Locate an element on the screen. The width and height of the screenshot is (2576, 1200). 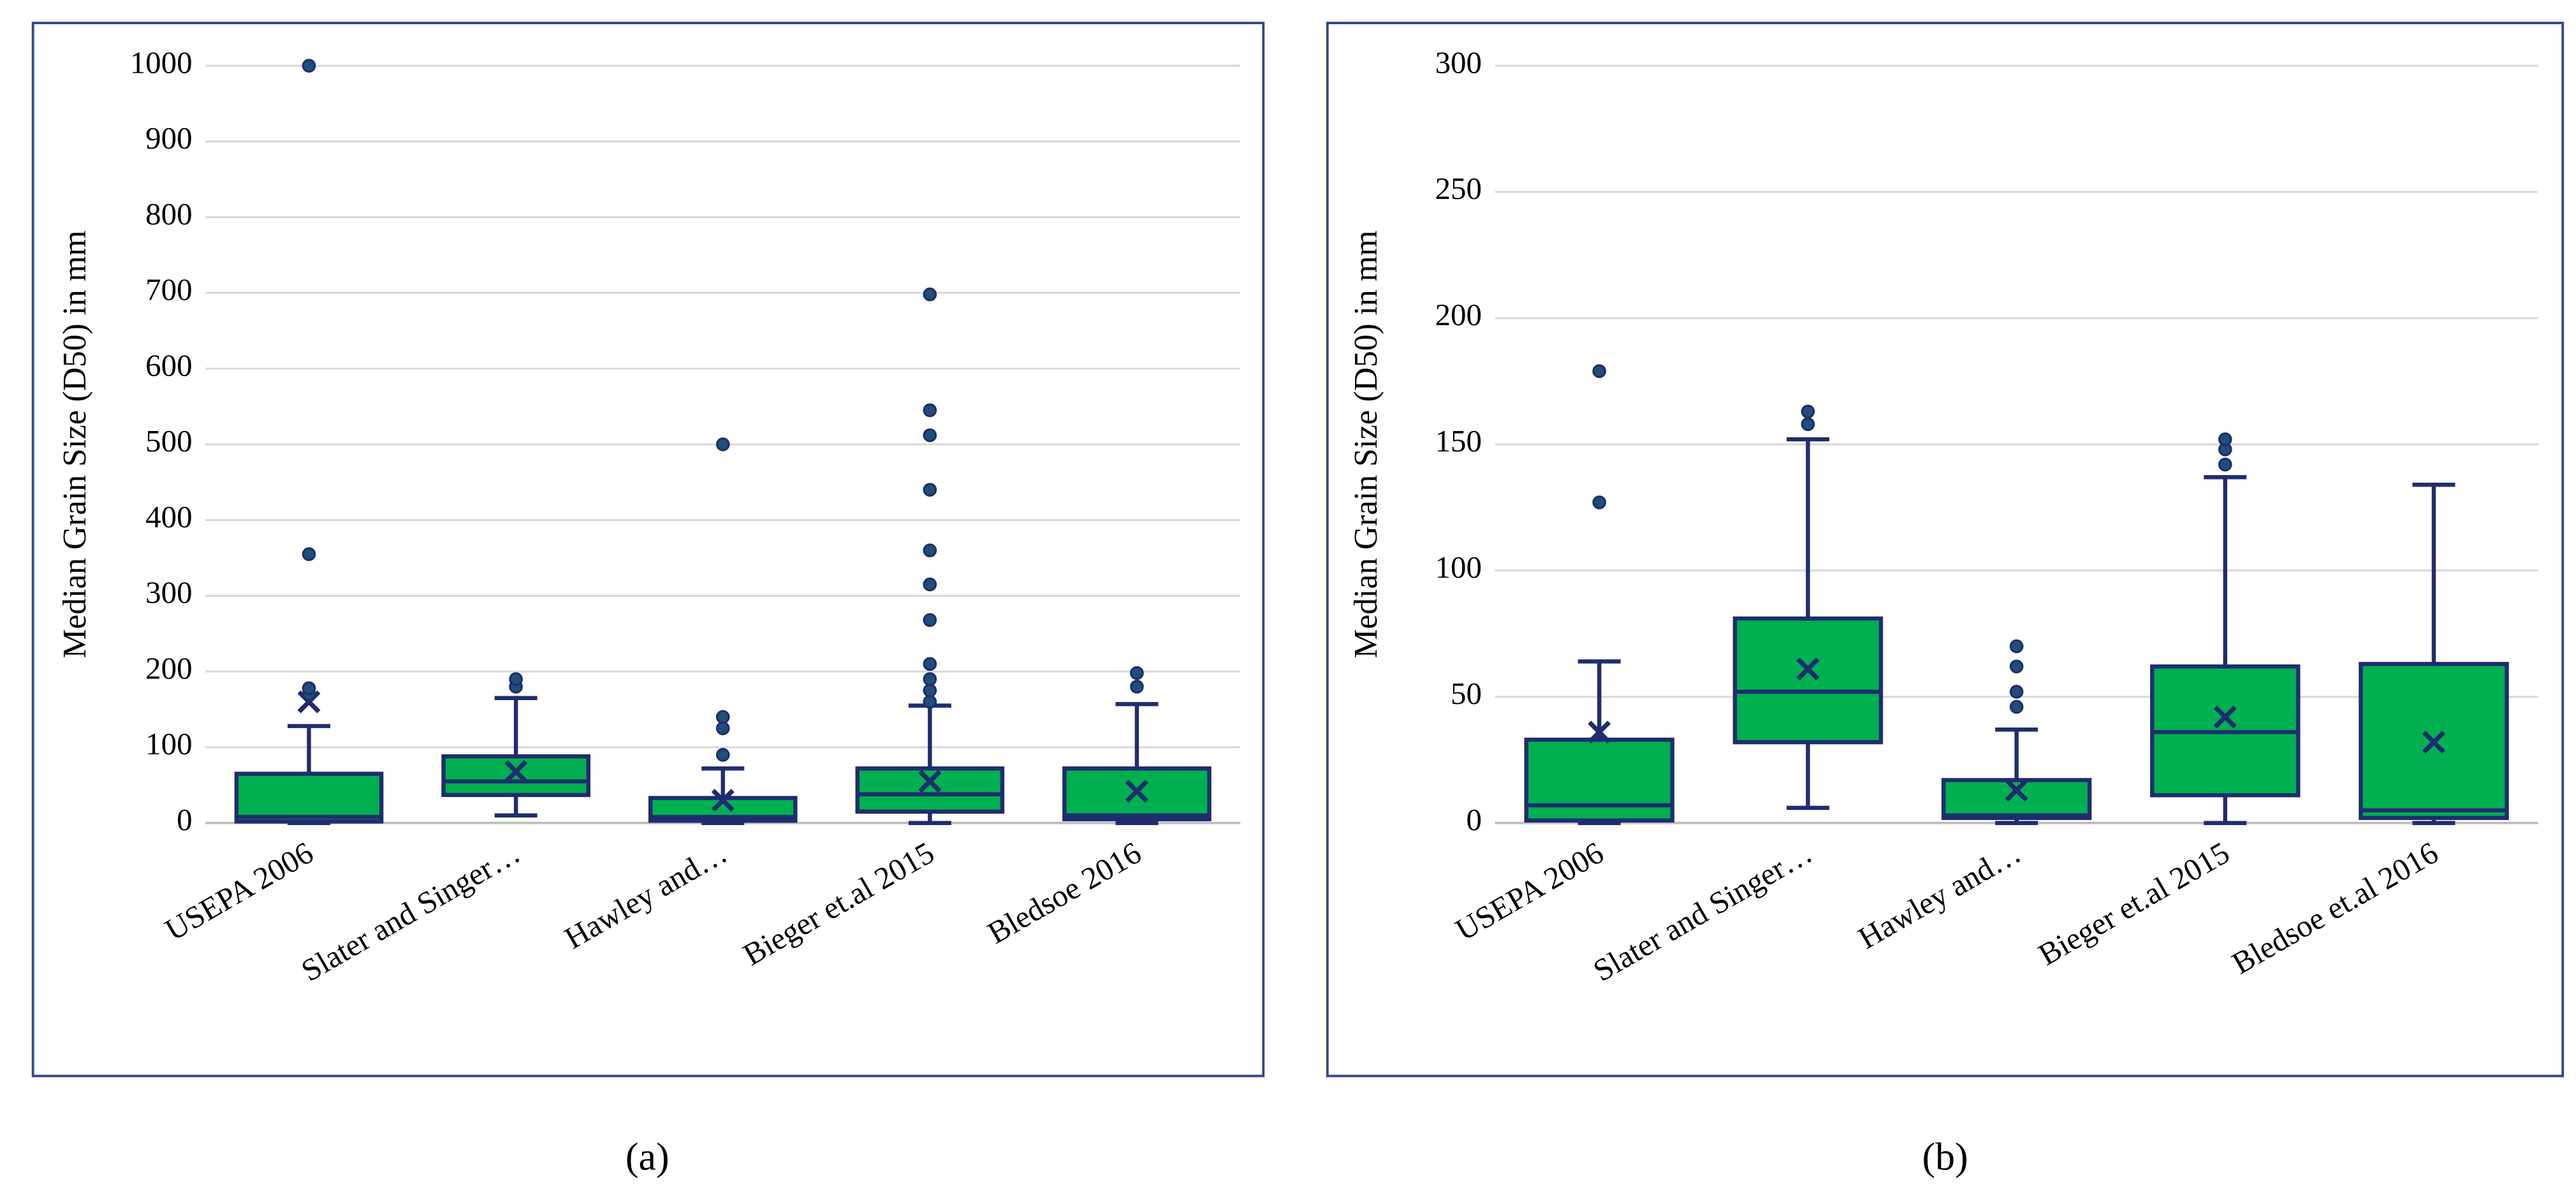
y-tick-label: 800 is located at coordinates (168, 213).